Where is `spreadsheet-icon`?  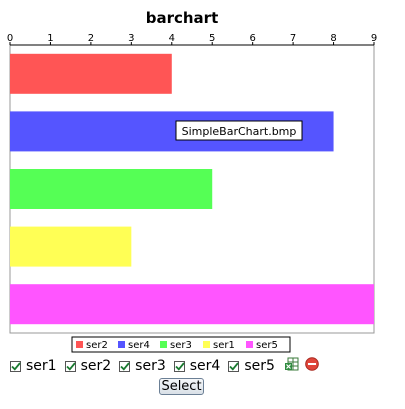
spreadsheet-icon is located at coordinates (291, 366).